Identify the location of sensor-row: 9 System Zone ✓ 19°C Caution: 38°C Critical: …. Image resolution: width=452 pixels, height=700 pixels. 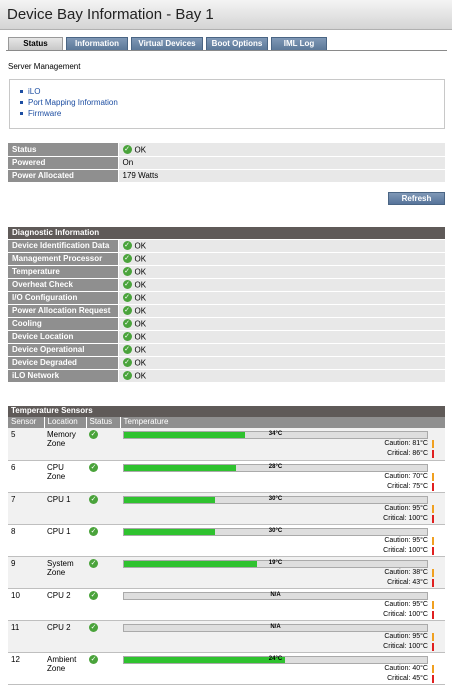
(226, 572).